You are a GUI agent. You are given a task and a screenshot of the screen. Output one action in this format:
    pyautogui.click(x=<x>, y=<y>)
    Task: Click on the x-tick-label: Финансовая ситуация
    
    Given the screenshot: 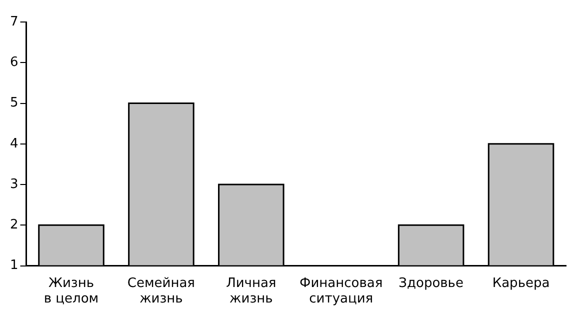 What is the action you would take?
    pyautogui.click(x=341, y=291)
    